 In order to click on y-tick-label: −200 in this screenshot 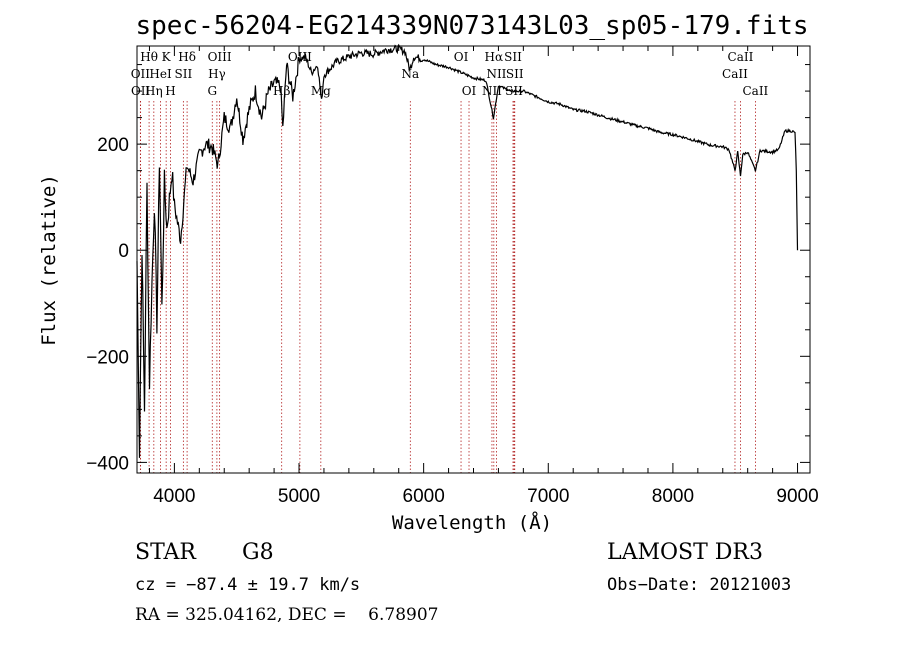, I will do `click(107, 357)`.